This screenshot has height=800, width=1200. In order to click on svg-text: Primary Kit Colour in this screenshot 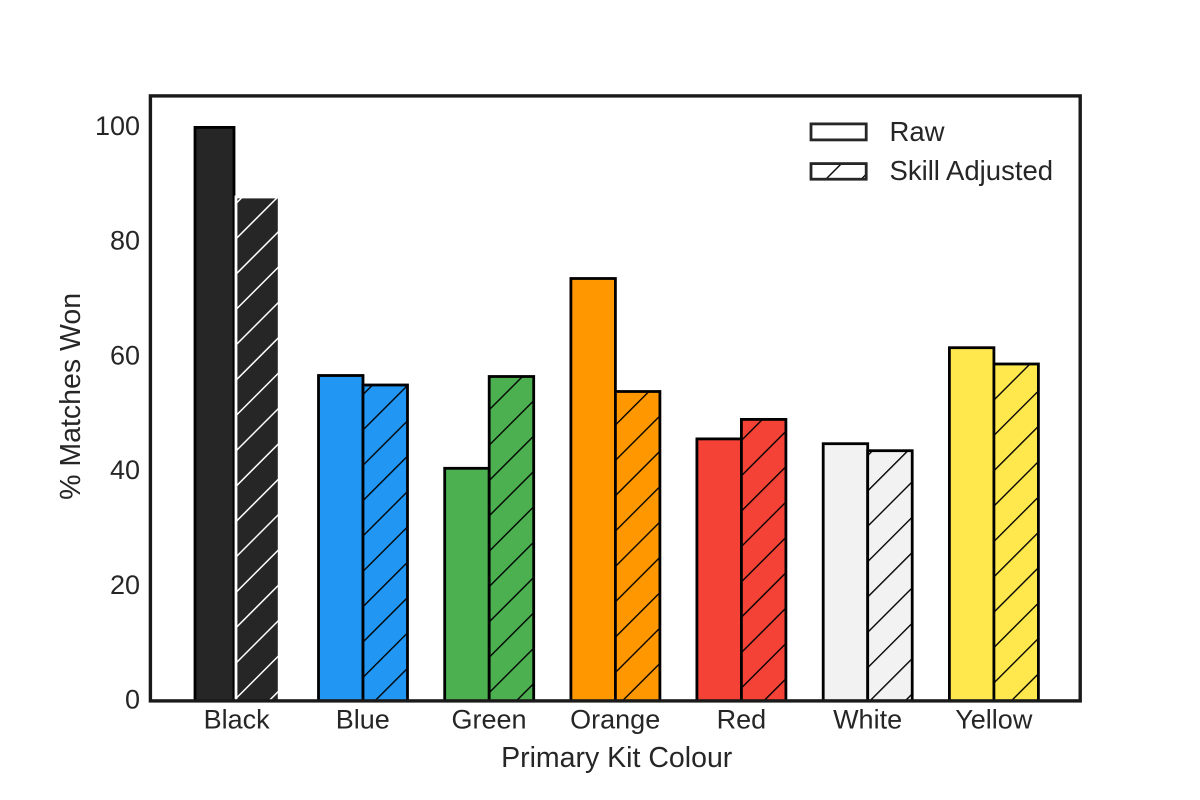, I will do `click(617, 758)`.